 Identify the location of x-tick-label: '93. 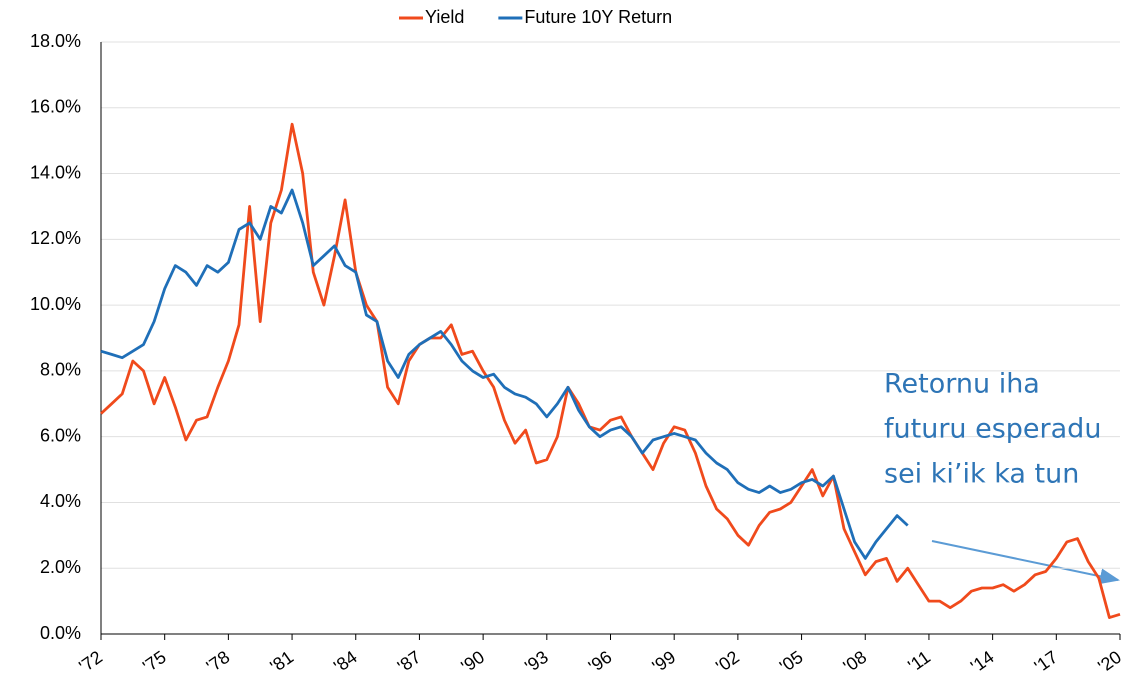
(536, 660).